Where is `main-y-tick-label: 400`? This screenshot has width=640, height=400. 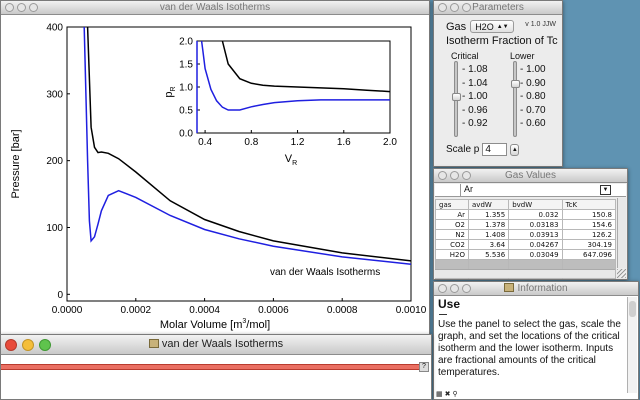
main-y-tick-label: 400 is located at coordinates (54, 28).